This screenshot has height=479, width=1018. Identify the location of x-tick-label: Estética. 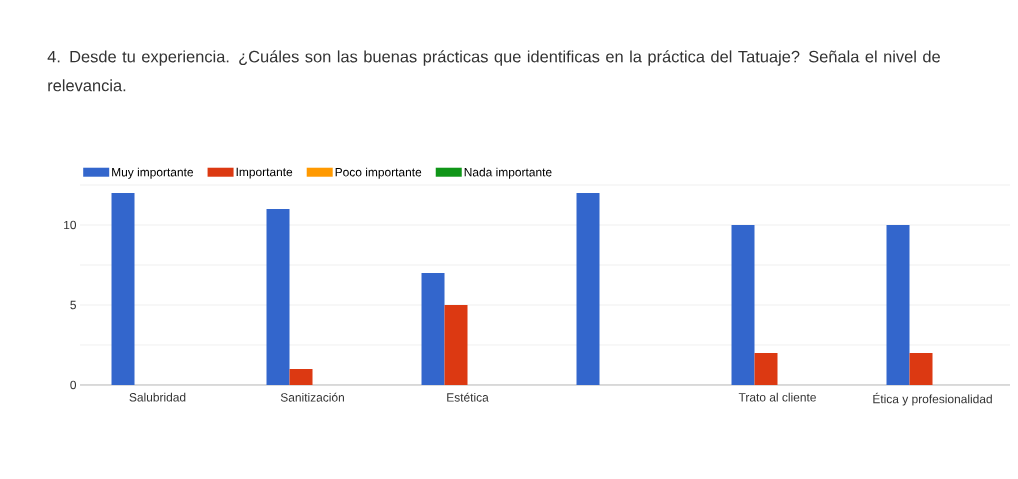
(468, 397).